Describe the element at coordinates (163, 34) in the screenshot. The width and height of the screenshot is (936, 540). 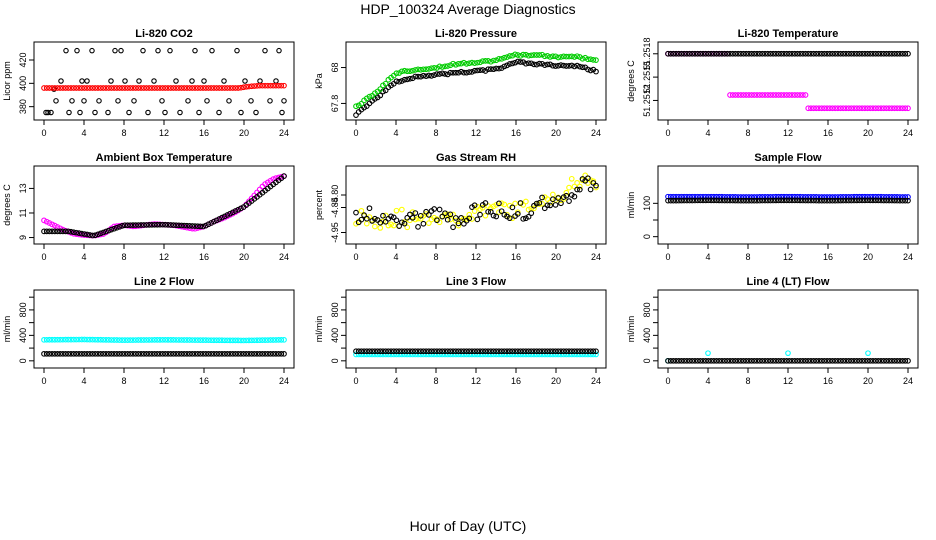
I see `panel-title: Li-820 CO2` at that location.